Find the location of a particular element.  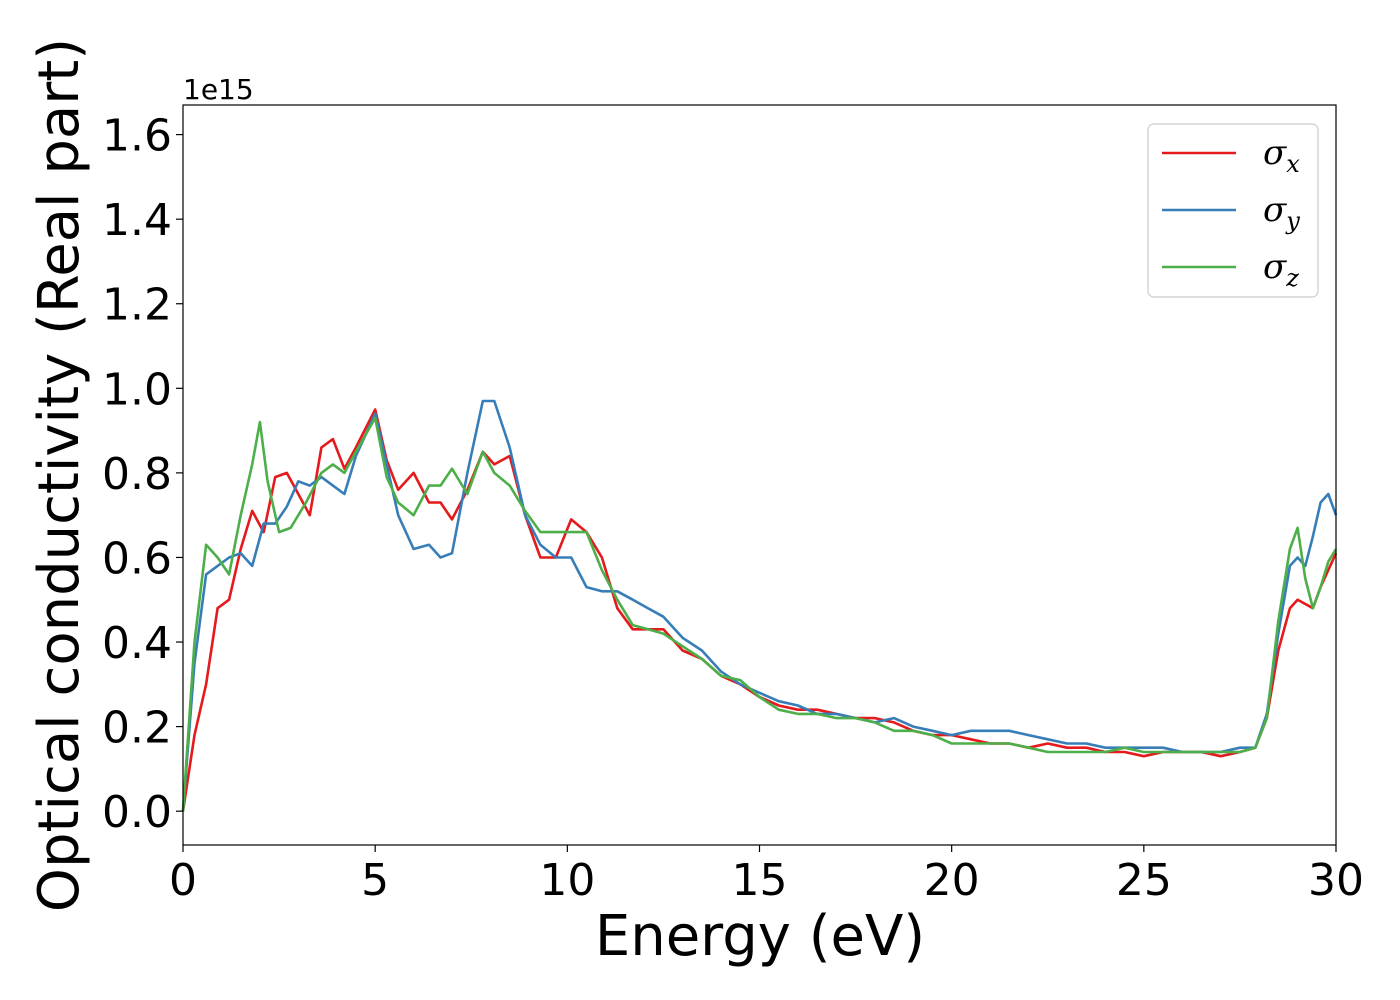

y-axis-ticks: 0.0 0.2 0.4 0.6 0.8 1.0 1.2 1.4 1.6 is located at coordinates (142, 474).